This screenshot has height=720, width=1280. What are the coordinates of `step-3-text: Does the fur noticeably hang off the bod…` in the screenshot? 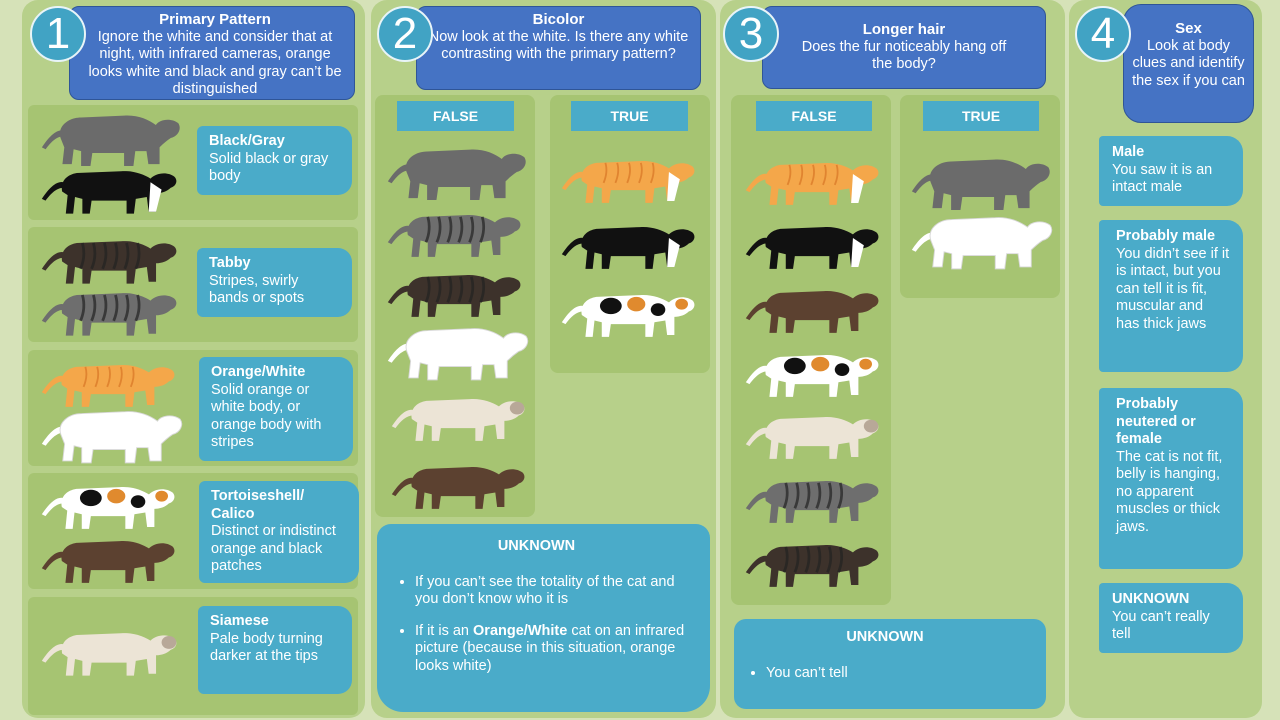 It's located at (904, 55).